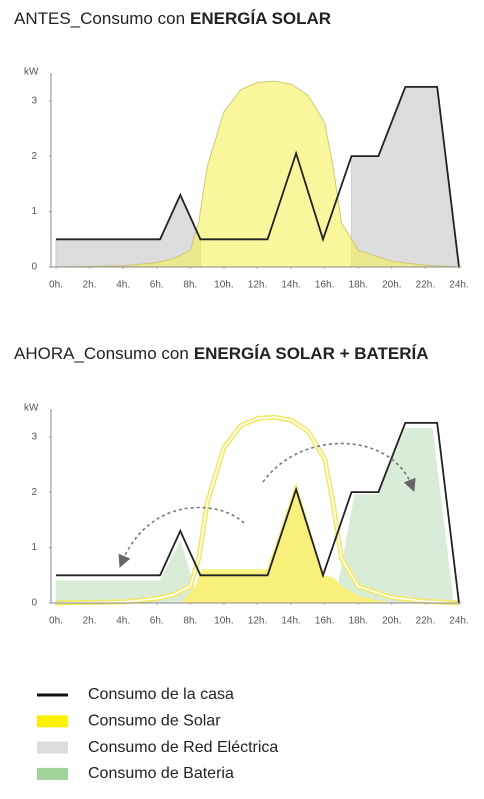 The image size is (484, 799). I want to click on title-part: ENERGÍA SOLAR, so click(260, 18).